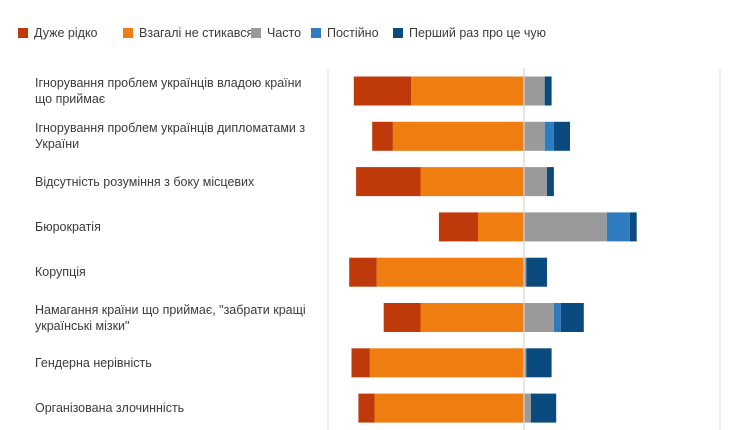  Describe the element at coordinates (110, 408) in the screenshot. I see `category-label-8: Організована злочинність` at that location.